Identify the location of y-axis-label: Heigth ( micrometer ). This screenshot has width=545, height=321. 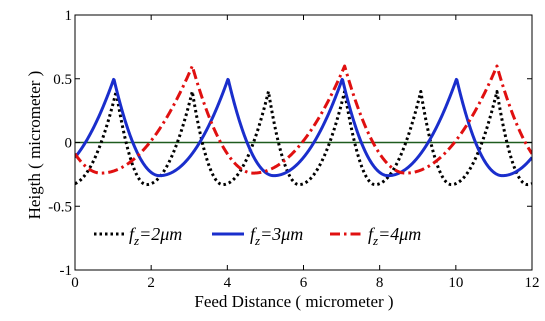
(34, 145).